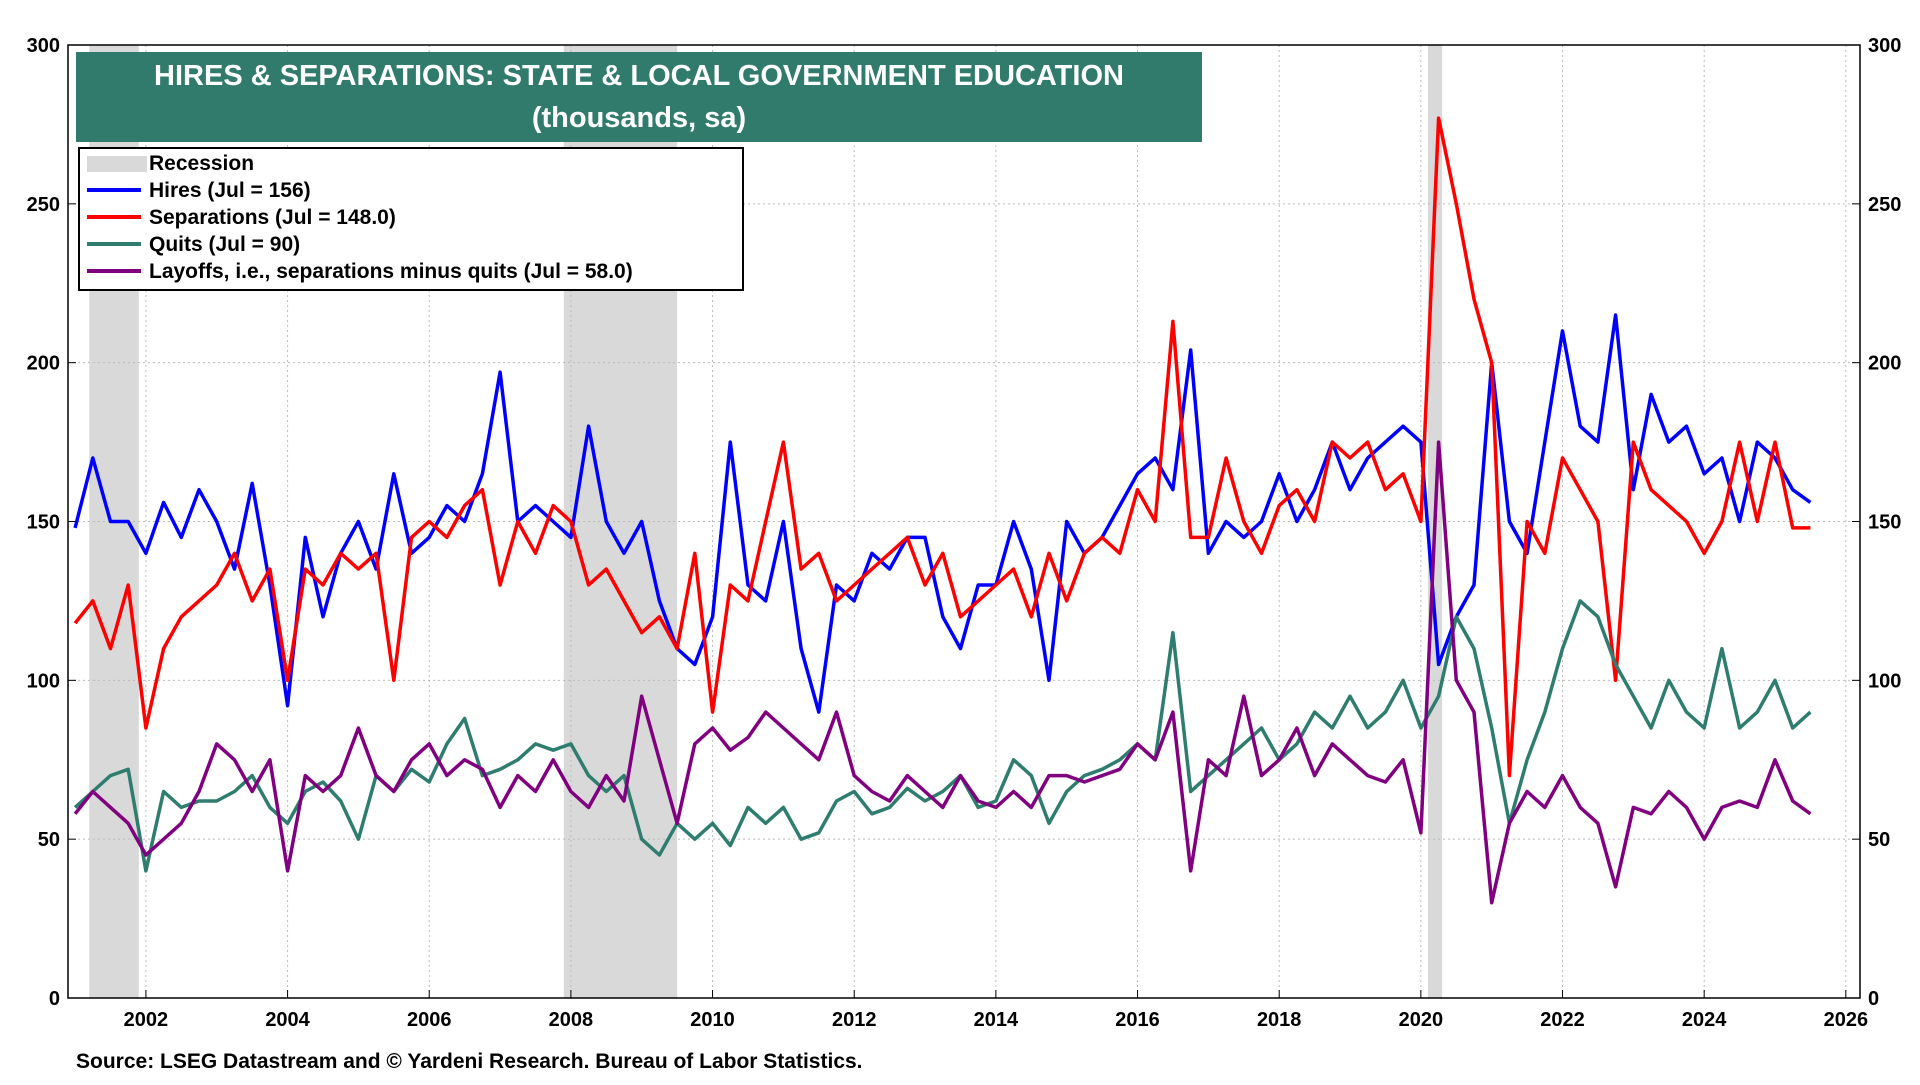 The height and width of the screenshot is (1085, 1920). I want to click on legend-label: Quits (Jul = 90), so click(224, 244).